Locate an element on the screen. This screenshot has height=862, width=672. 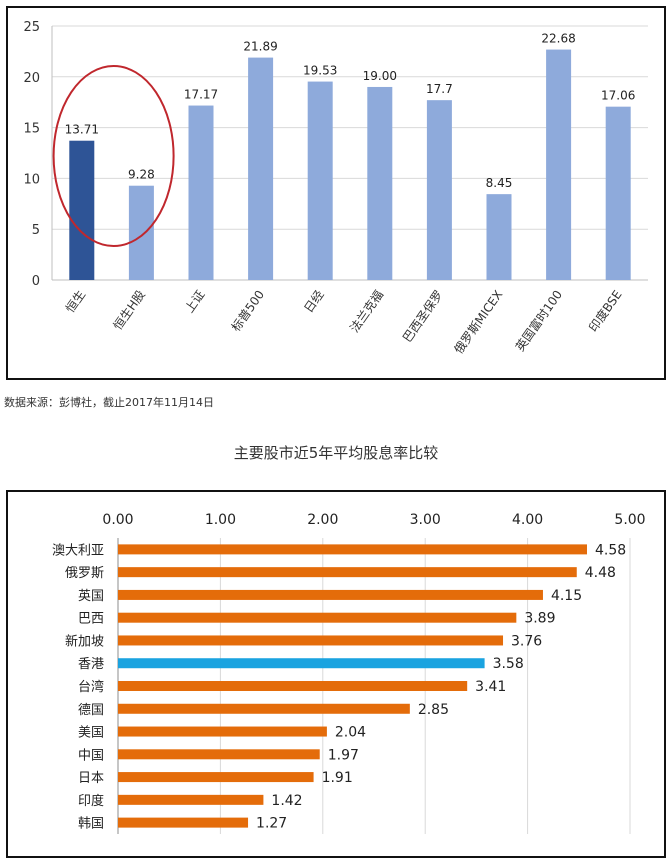
x-tick-label: 上证 is located at coordinates (194, 302).